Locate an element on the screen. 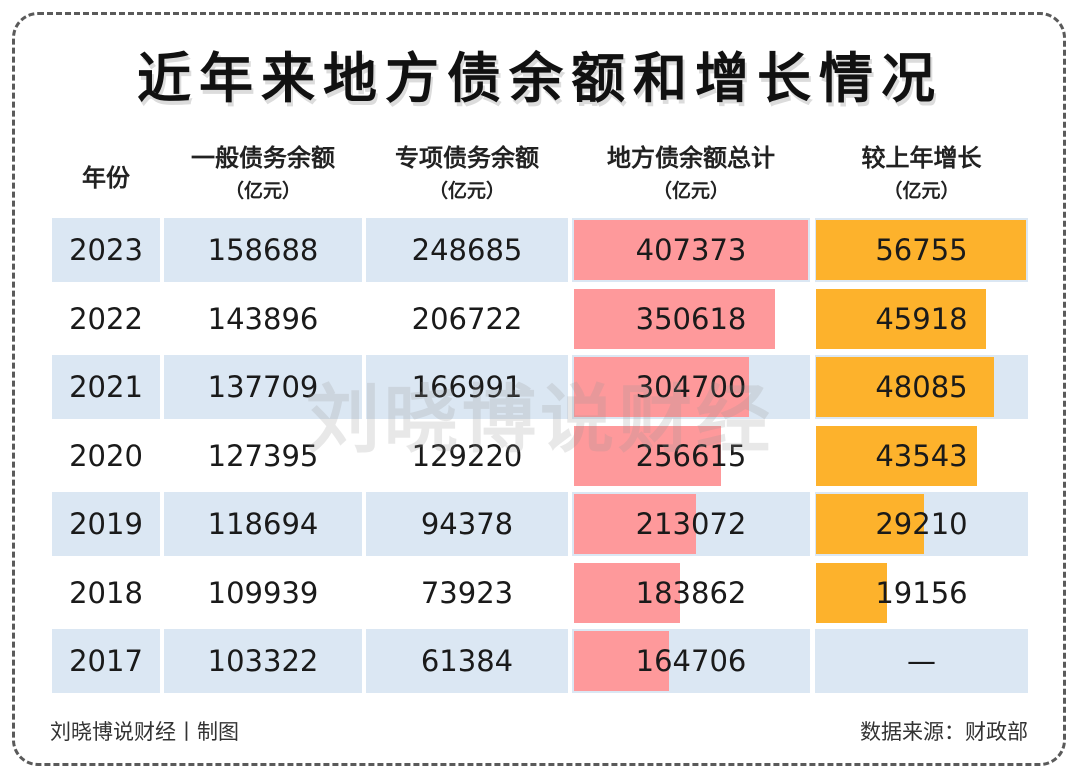 This screenshot has width=1080, height=779. header-special-unit: （亿元） is located at coordinates (466, 191).